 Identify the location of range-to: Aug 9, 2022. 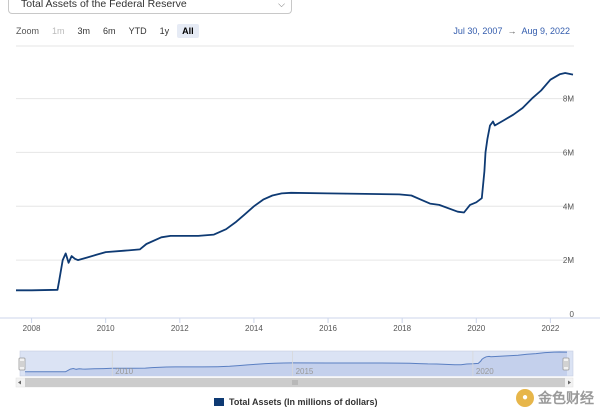
(545, 31).